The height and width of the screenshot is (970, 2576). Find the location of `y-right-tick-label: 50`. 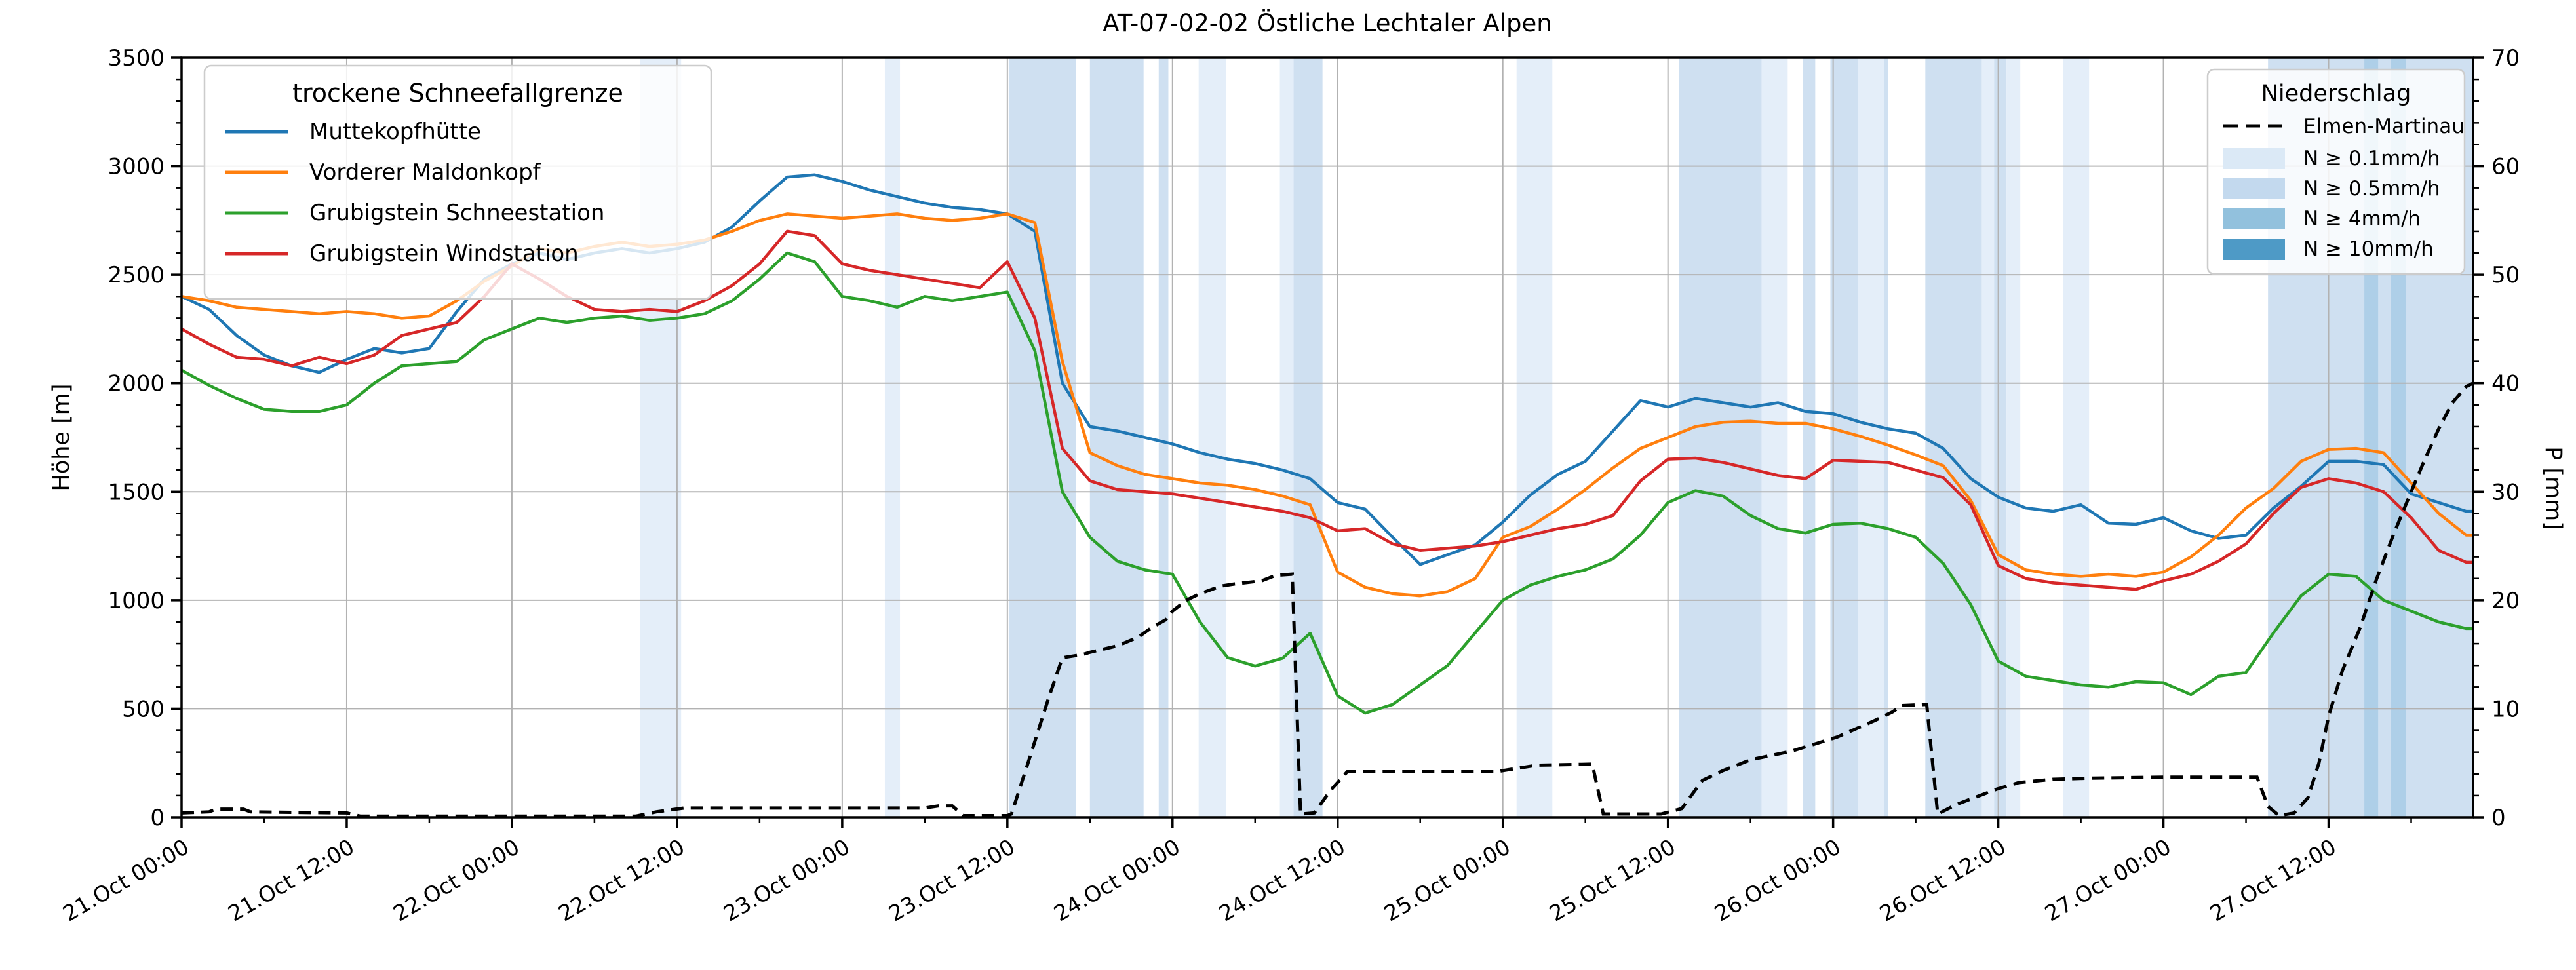

y-right-tick-label: 50 is located at coordinates (2505, 275).